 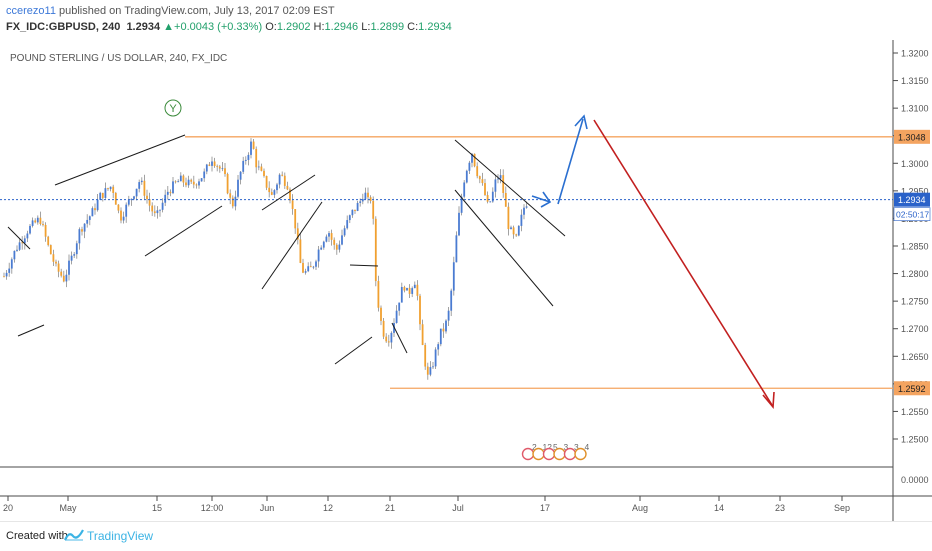 What do you see at coordinates (390, 508) in the screenshot?
I see `time-tick-label: 21` at bounding box center [390, 508].